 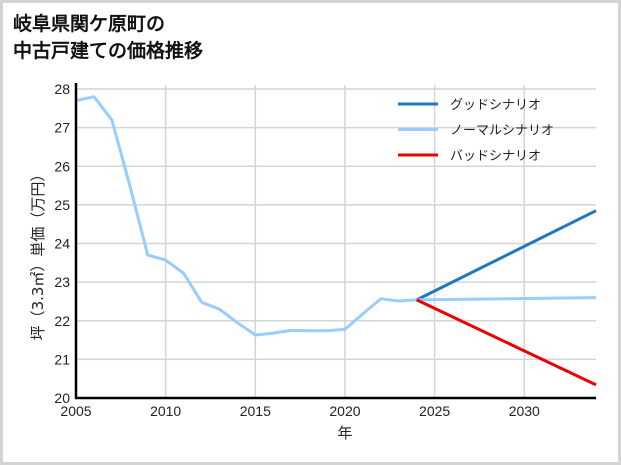 I want to click on chart-title-line2: 中古戸建ての価格推移, so click(x=108, y=51).